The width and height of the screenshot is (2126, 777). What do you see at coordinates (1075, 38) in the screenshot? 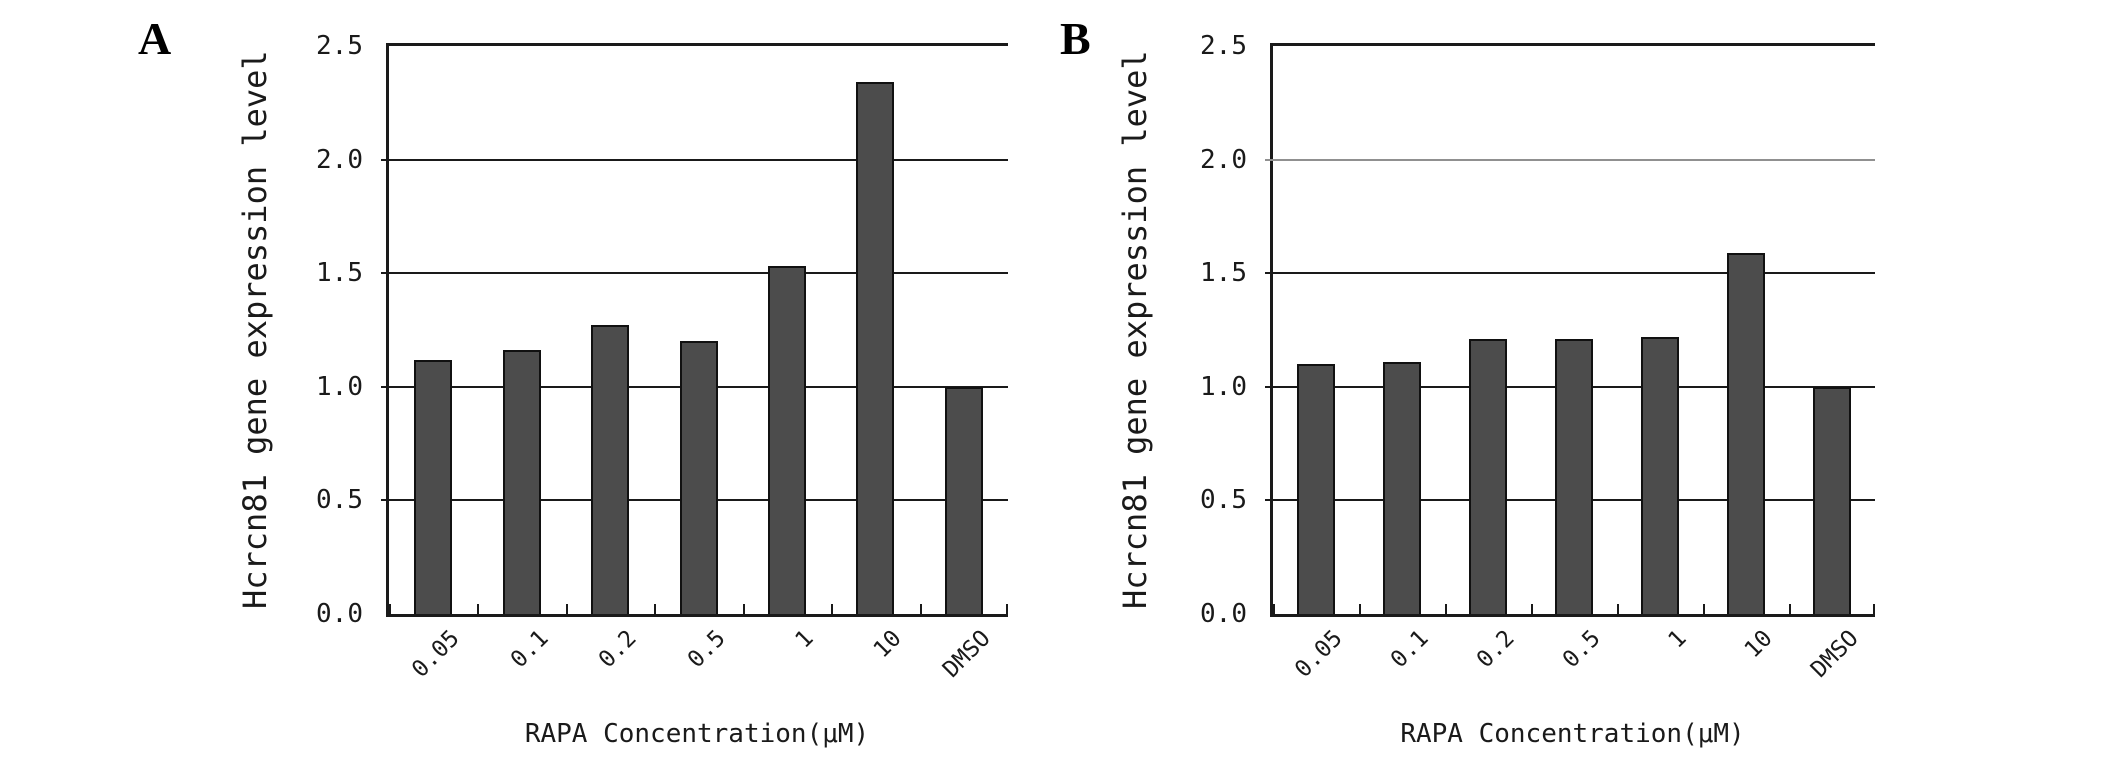
I see `panel-b-letter: B` at bounding box center [1075, 38].